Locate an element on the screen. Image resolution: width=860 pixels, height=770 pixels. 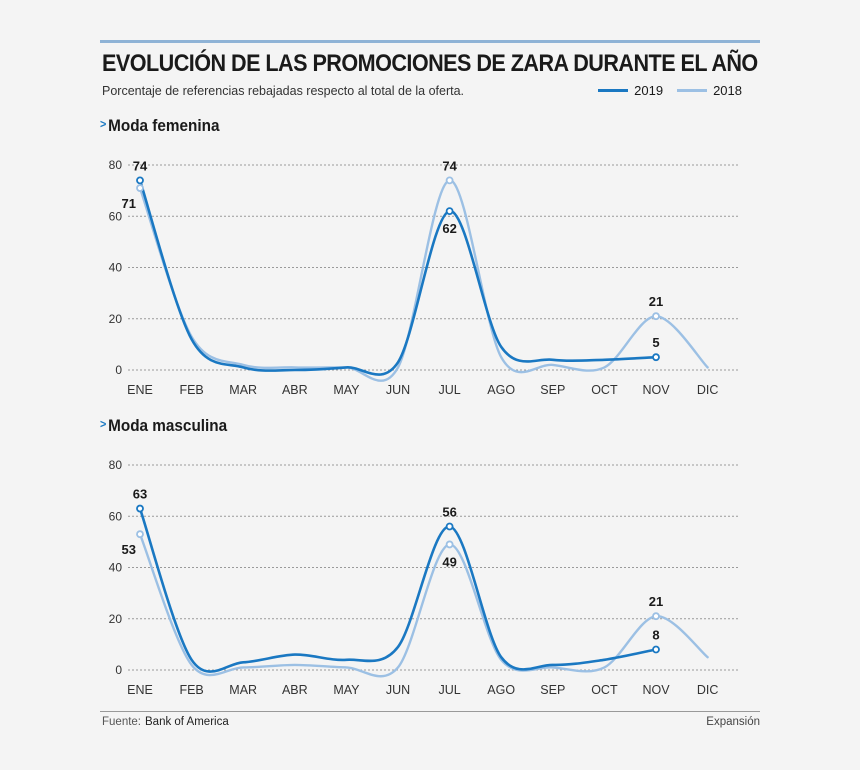
masculina-xtick-label-dic: DIC is located at coordinates (708, 690).